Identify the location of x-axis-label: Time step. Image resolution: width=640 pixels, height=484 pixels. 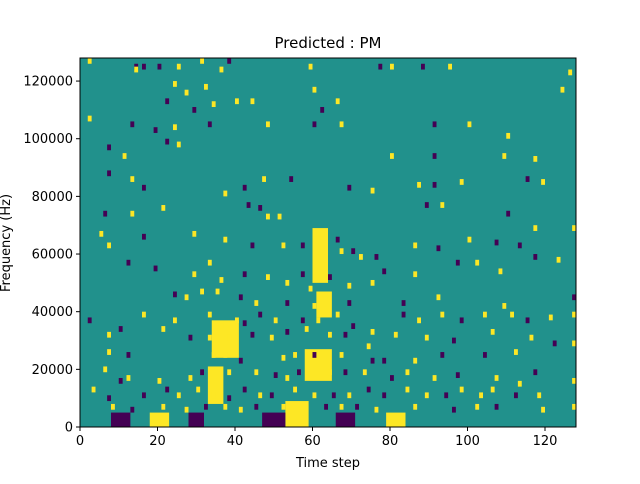
(327, 463).